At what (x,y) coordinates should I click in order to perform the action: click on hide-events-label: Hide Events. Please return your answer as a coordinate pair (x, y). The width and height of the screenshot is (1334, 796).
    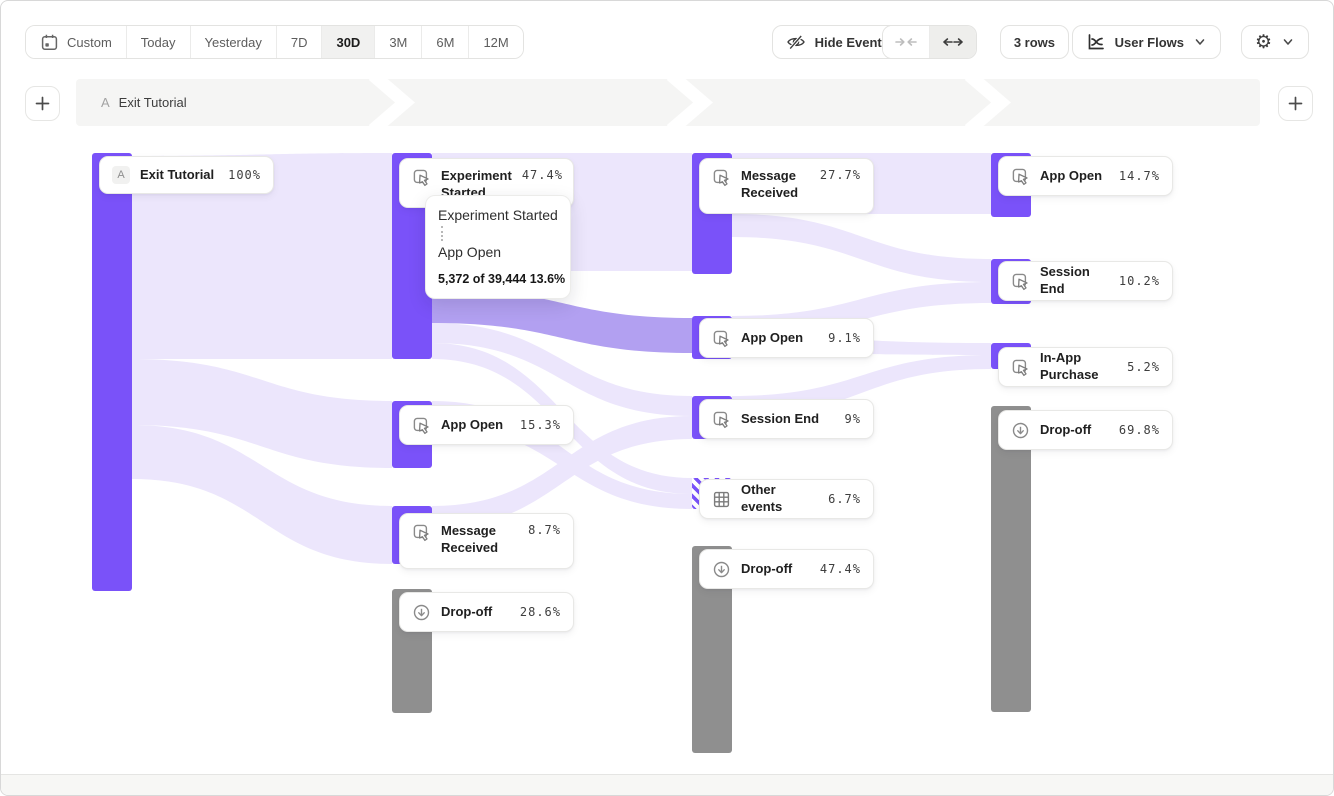
    Looking at the image, I should click on (851, 42).